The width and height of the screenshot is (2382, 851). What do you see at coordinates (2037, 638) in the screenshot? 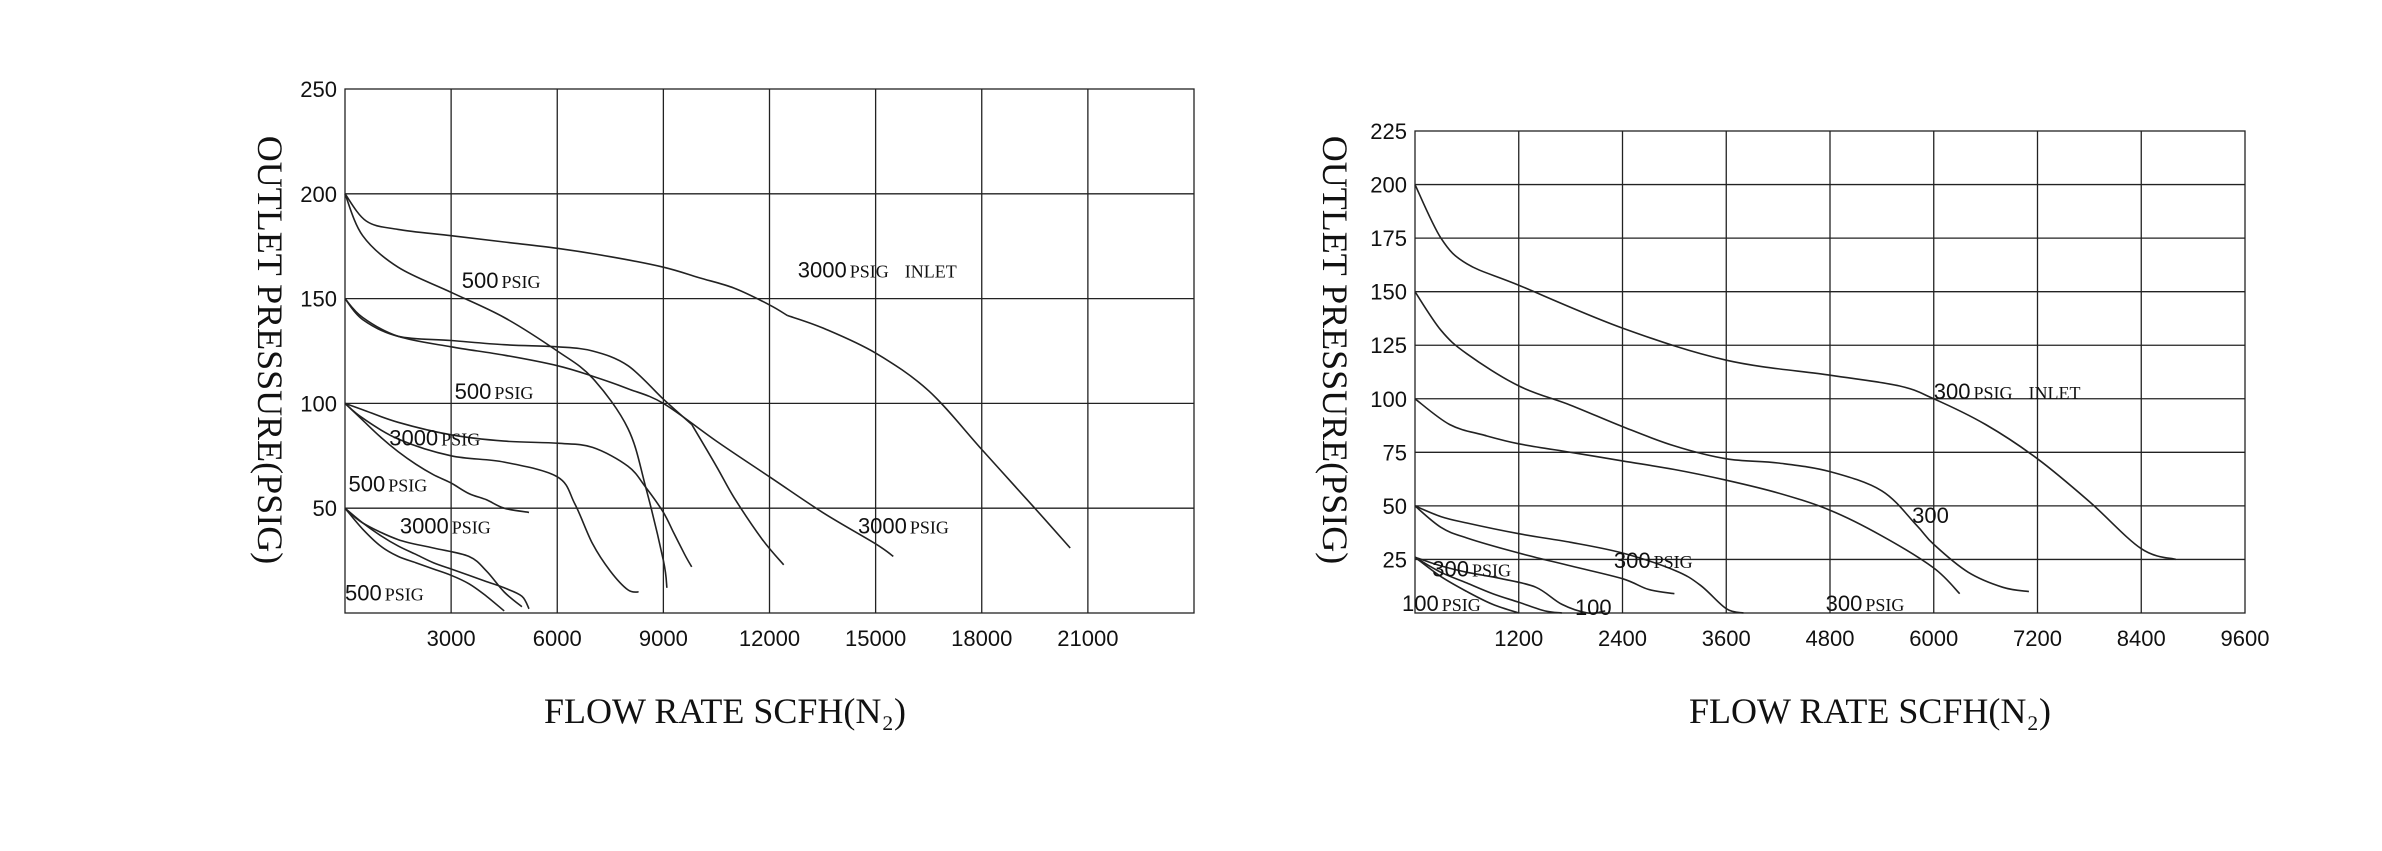
I see `x-tick-label: 7200` at bounding box center [2037, 638].